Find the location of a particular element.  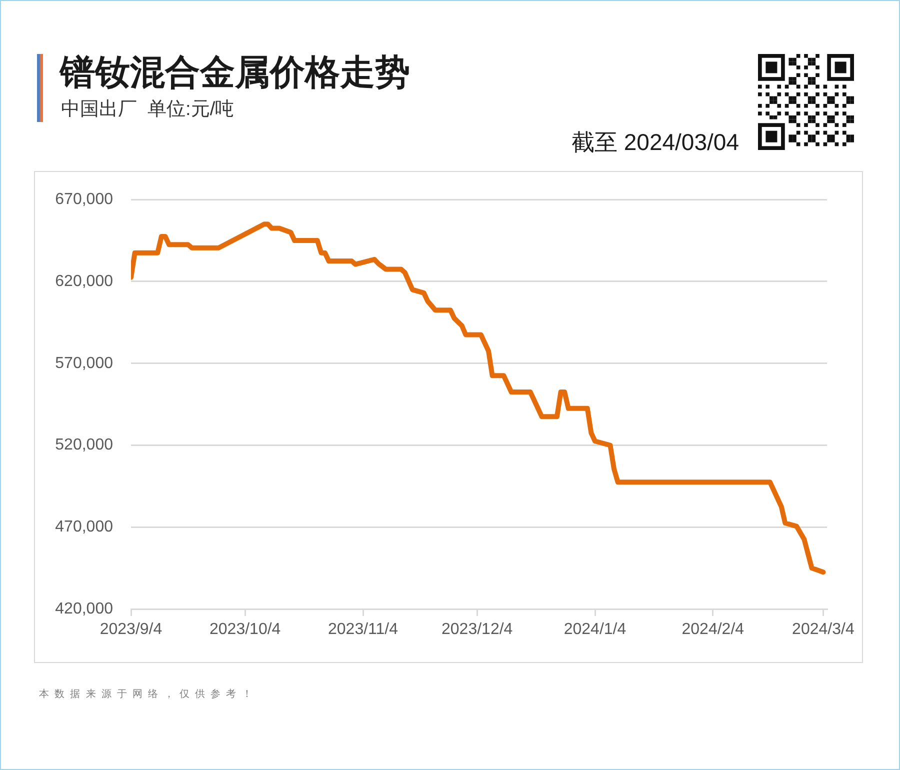

y-tick-label: 620,000 is located at coordinates (84, 281).